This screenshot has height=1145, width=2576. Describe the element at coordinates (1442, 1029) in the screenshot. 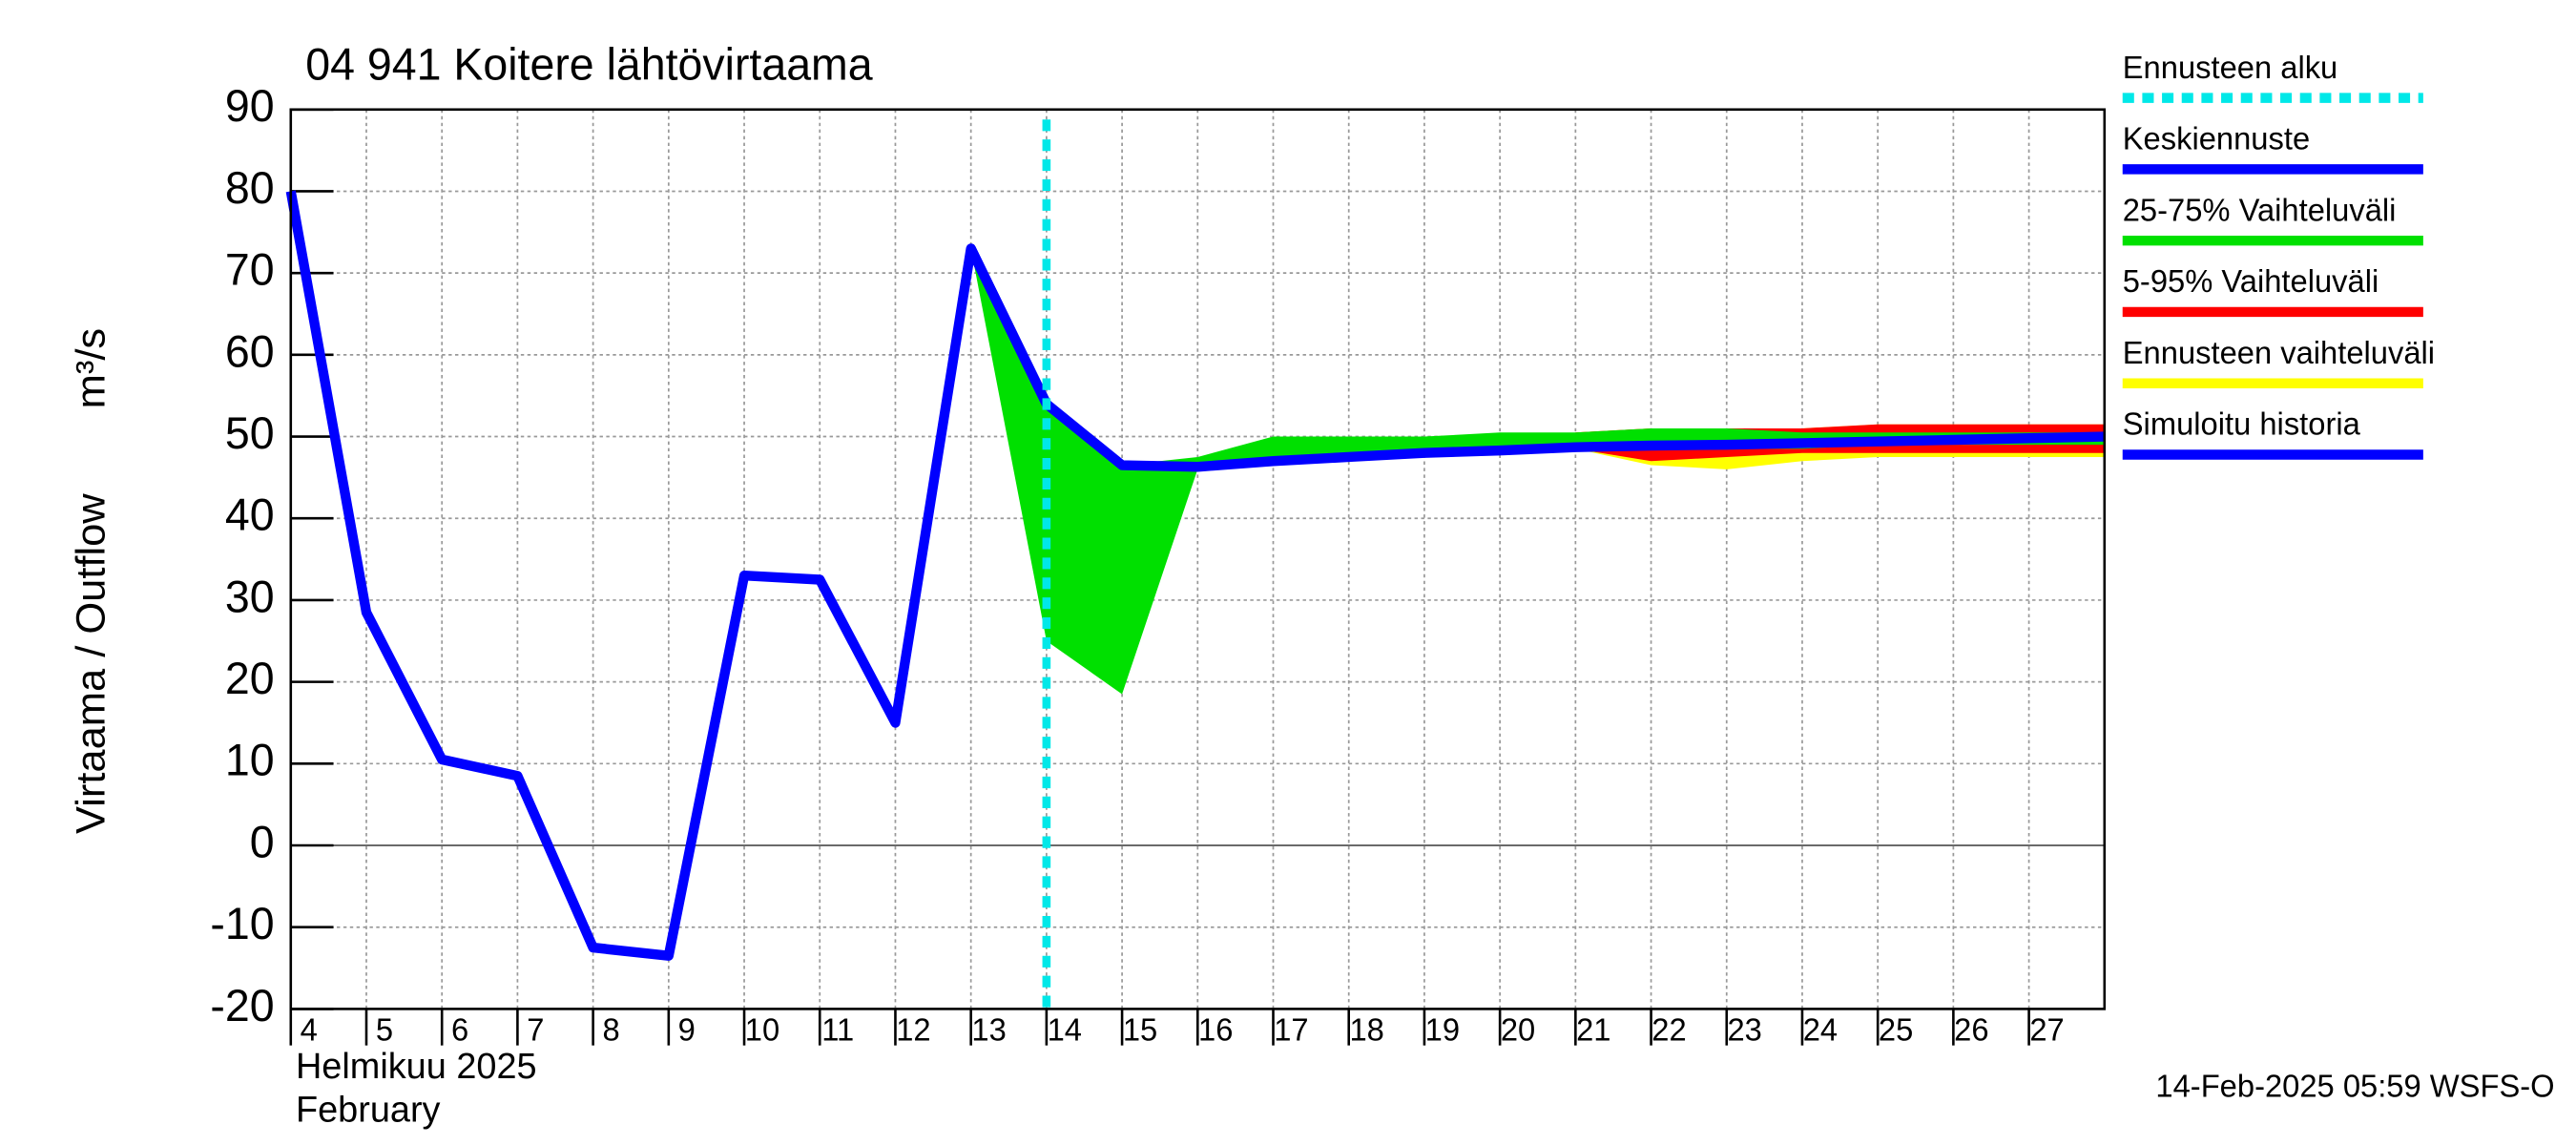

I see `x-tick-label: 19` at that location.